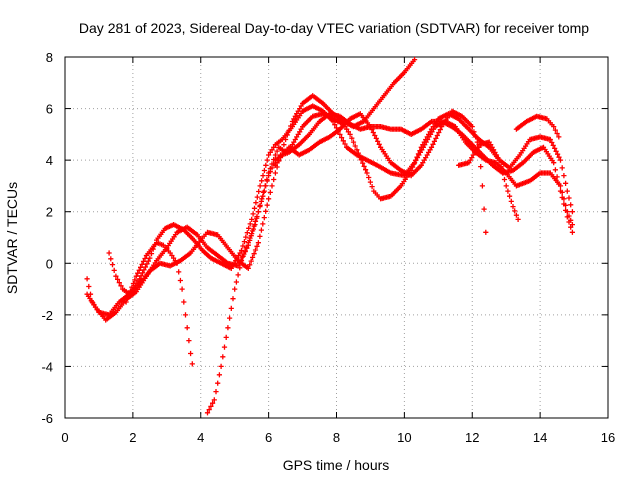 The width and height of the screenshot is (640, 480). What do you see at coordinates (608, 437) in the screenshot?
I see `x-tick-label: 16` at bounding box center [608, 437].